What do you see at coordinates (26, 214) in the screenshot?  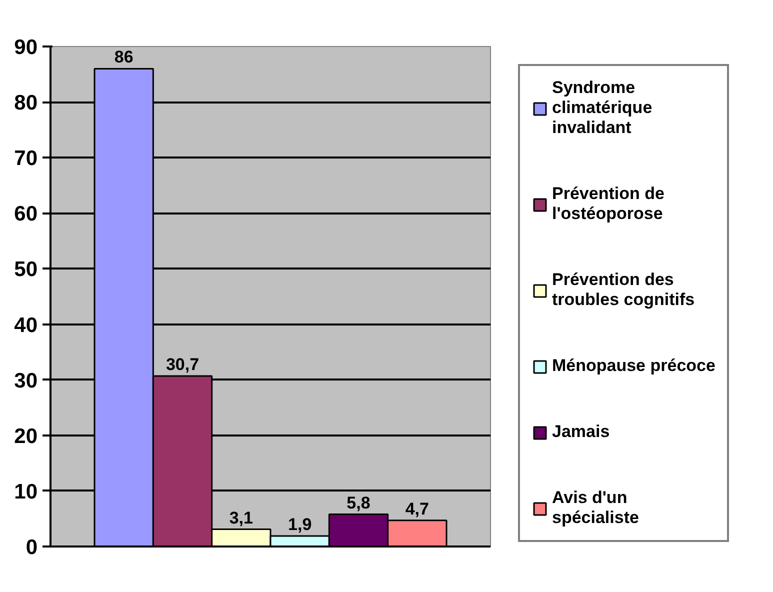 I see `y-tick-label: 60` at bounding box center [26, 214].